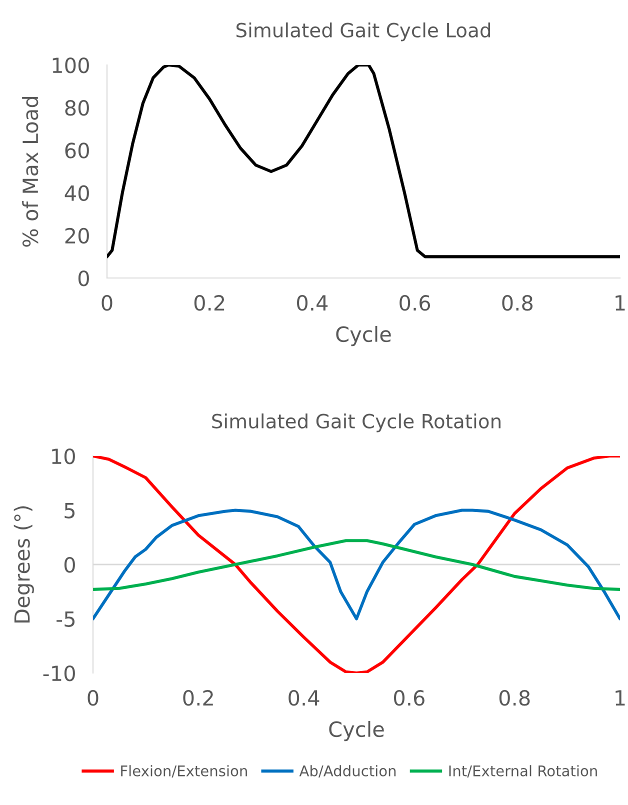  I want to click on x-tick-label: 0, so click(107, 303).